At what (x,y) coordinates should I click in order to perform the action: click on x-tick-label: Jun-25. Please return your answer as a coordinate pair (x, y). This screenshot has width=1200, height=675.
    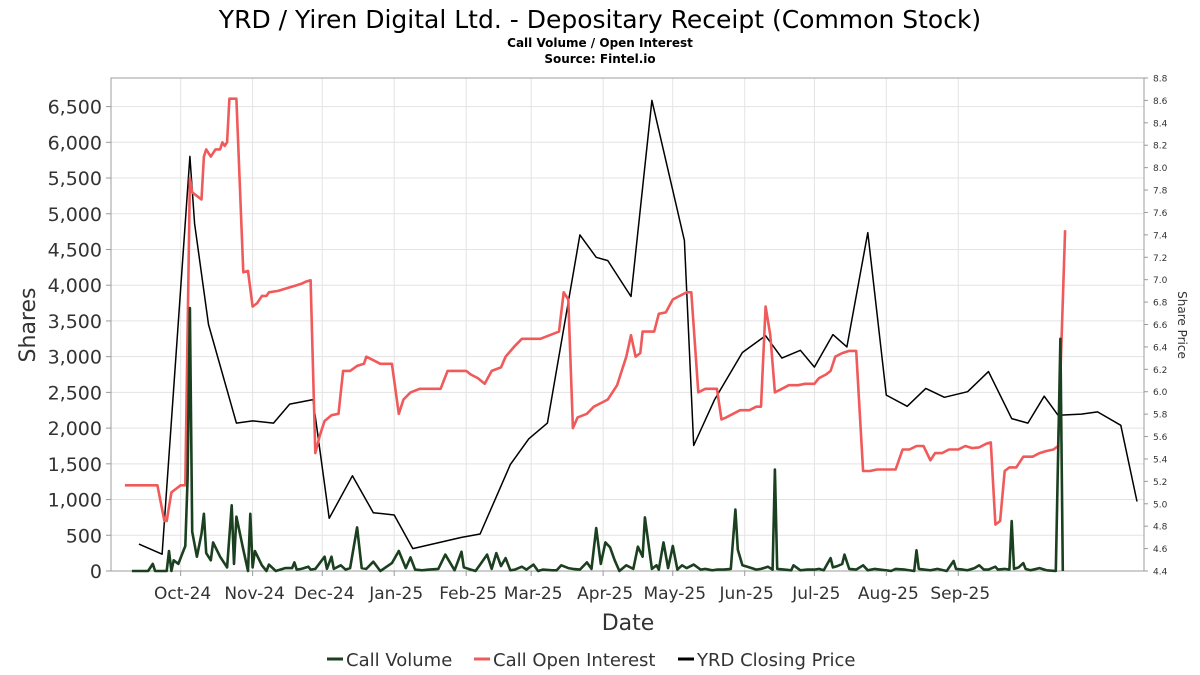
    Looking at the image, I should click on (746, 594).